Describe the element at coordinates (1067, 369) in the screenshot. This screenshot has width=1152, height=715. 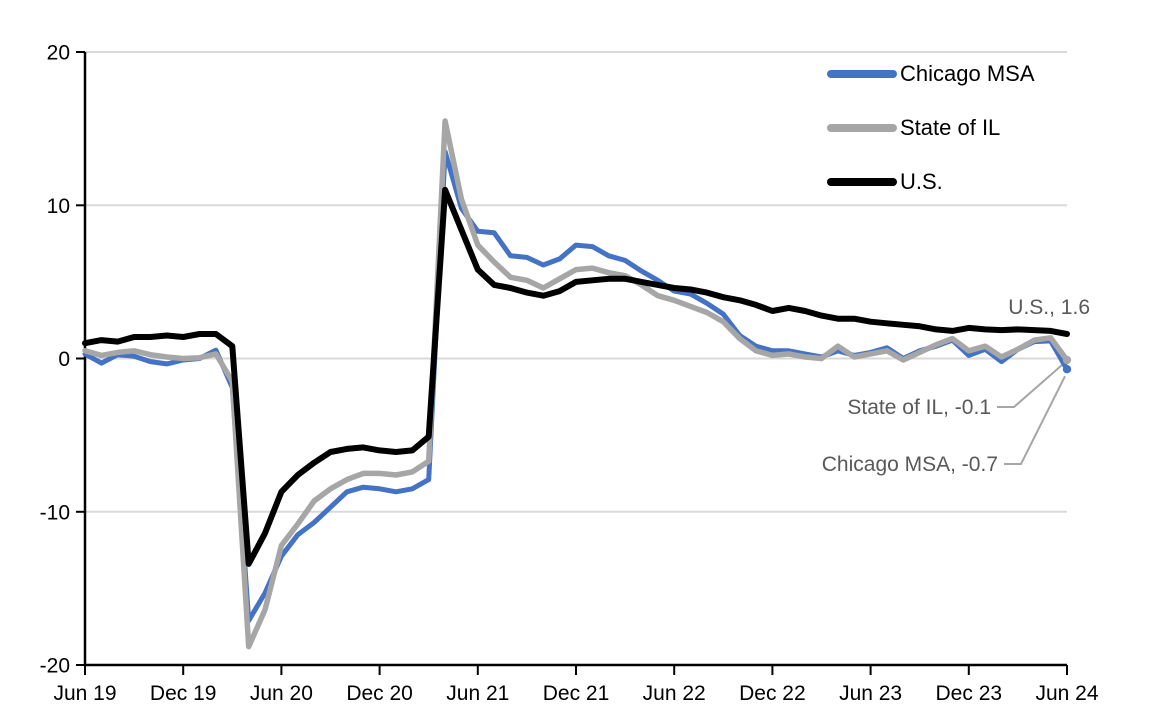
I see `end-dot-chicago-msa` at that location.